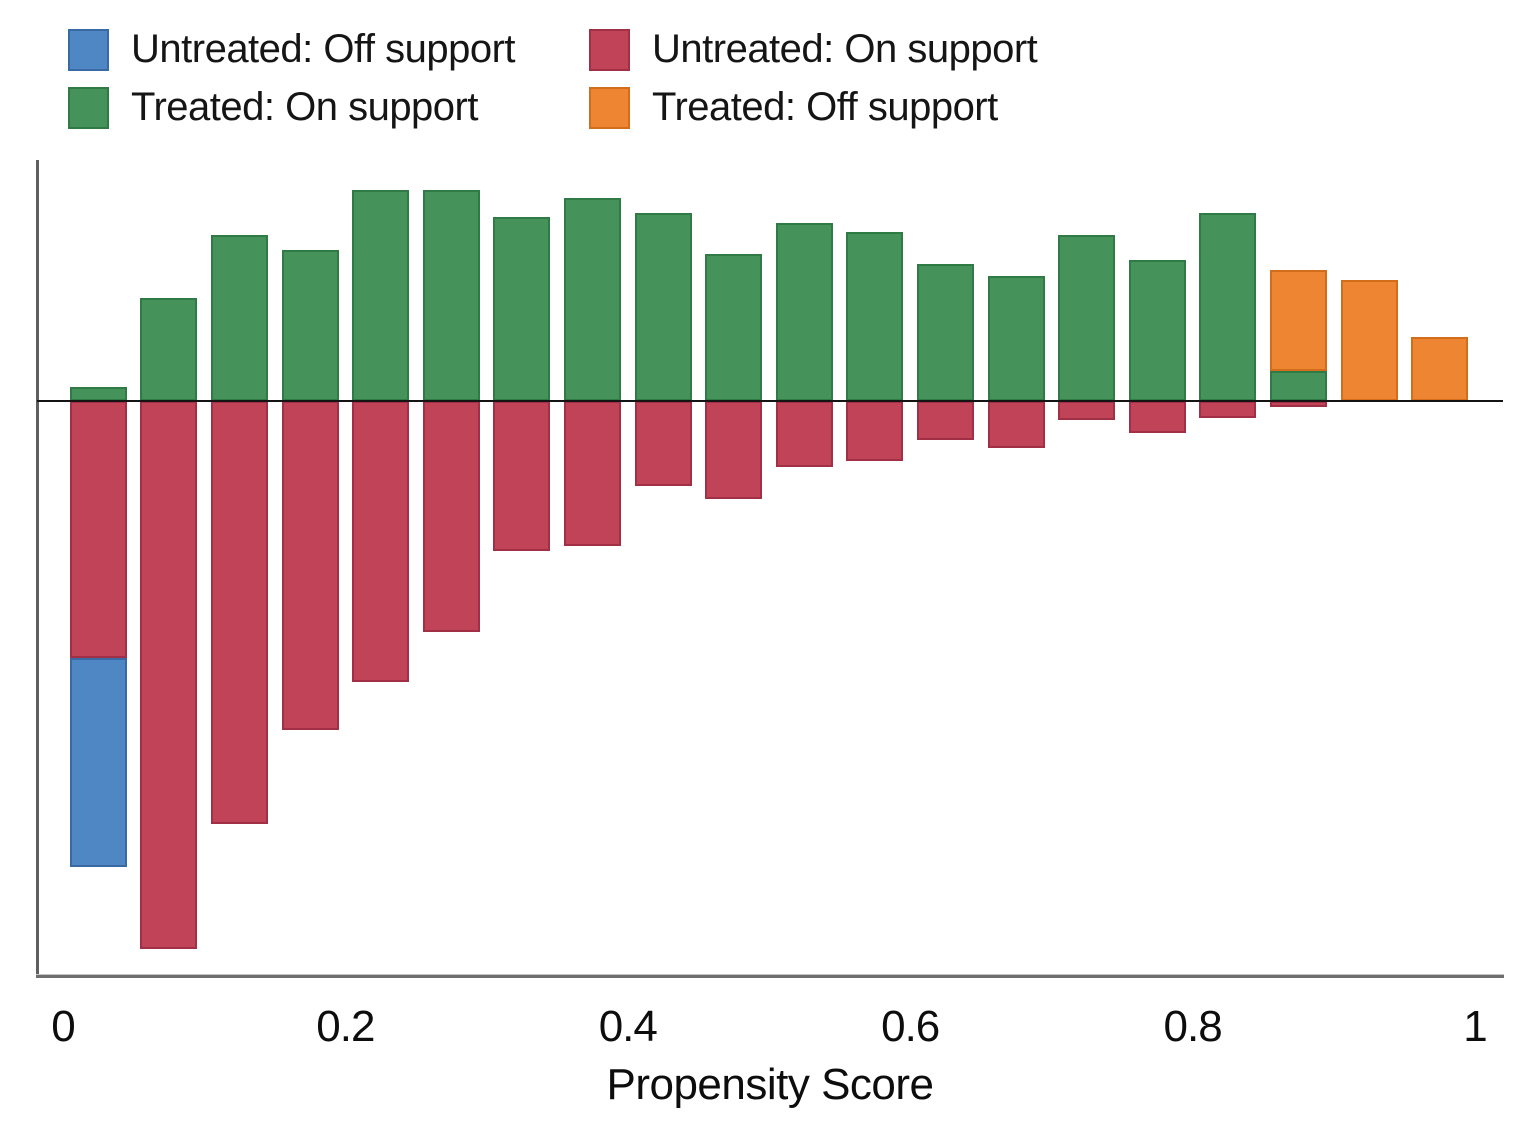  I want to click on bar-0.875-treated-off-support, so click(1298, 320).